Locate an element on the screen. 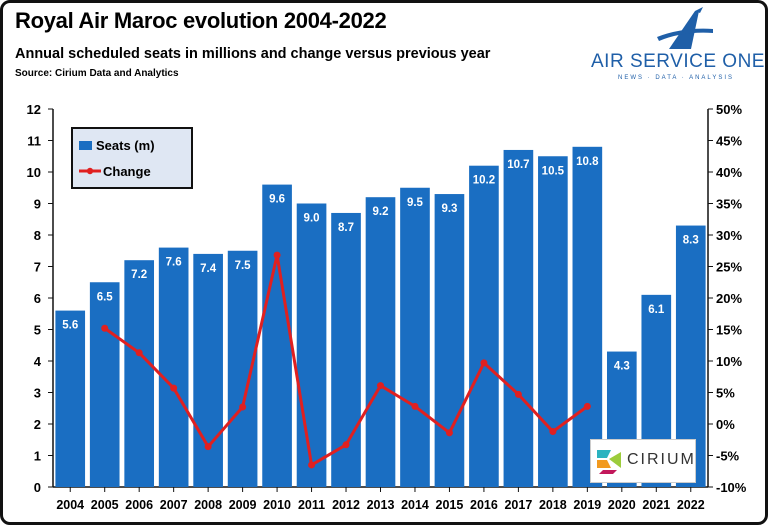 This screenshot has height=525, width=768. y-tick-label-left: 7 is located at coordinates (37, 267).